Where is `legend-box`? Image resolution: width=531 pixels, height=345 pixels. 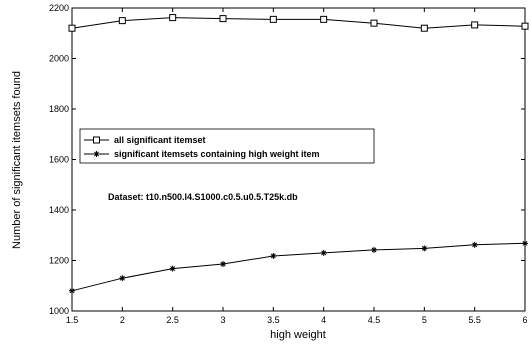 legend-box is located at coordinates (227, 146).